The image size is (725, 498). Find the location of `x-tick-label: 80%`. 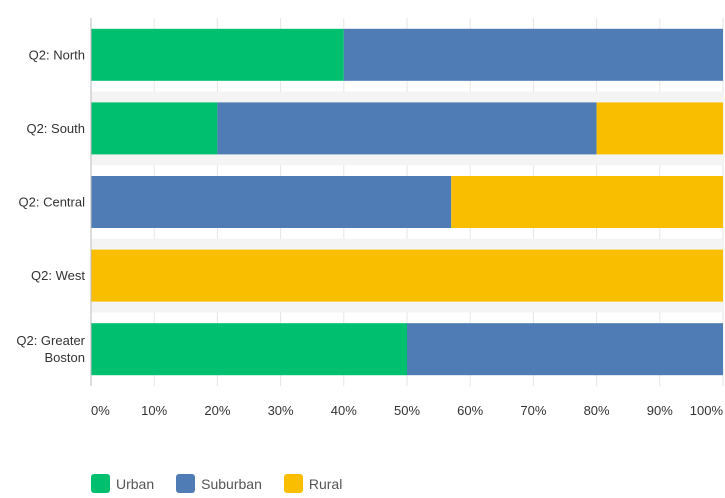

x-tick-label: 80% is located at coordinates (597, 410).